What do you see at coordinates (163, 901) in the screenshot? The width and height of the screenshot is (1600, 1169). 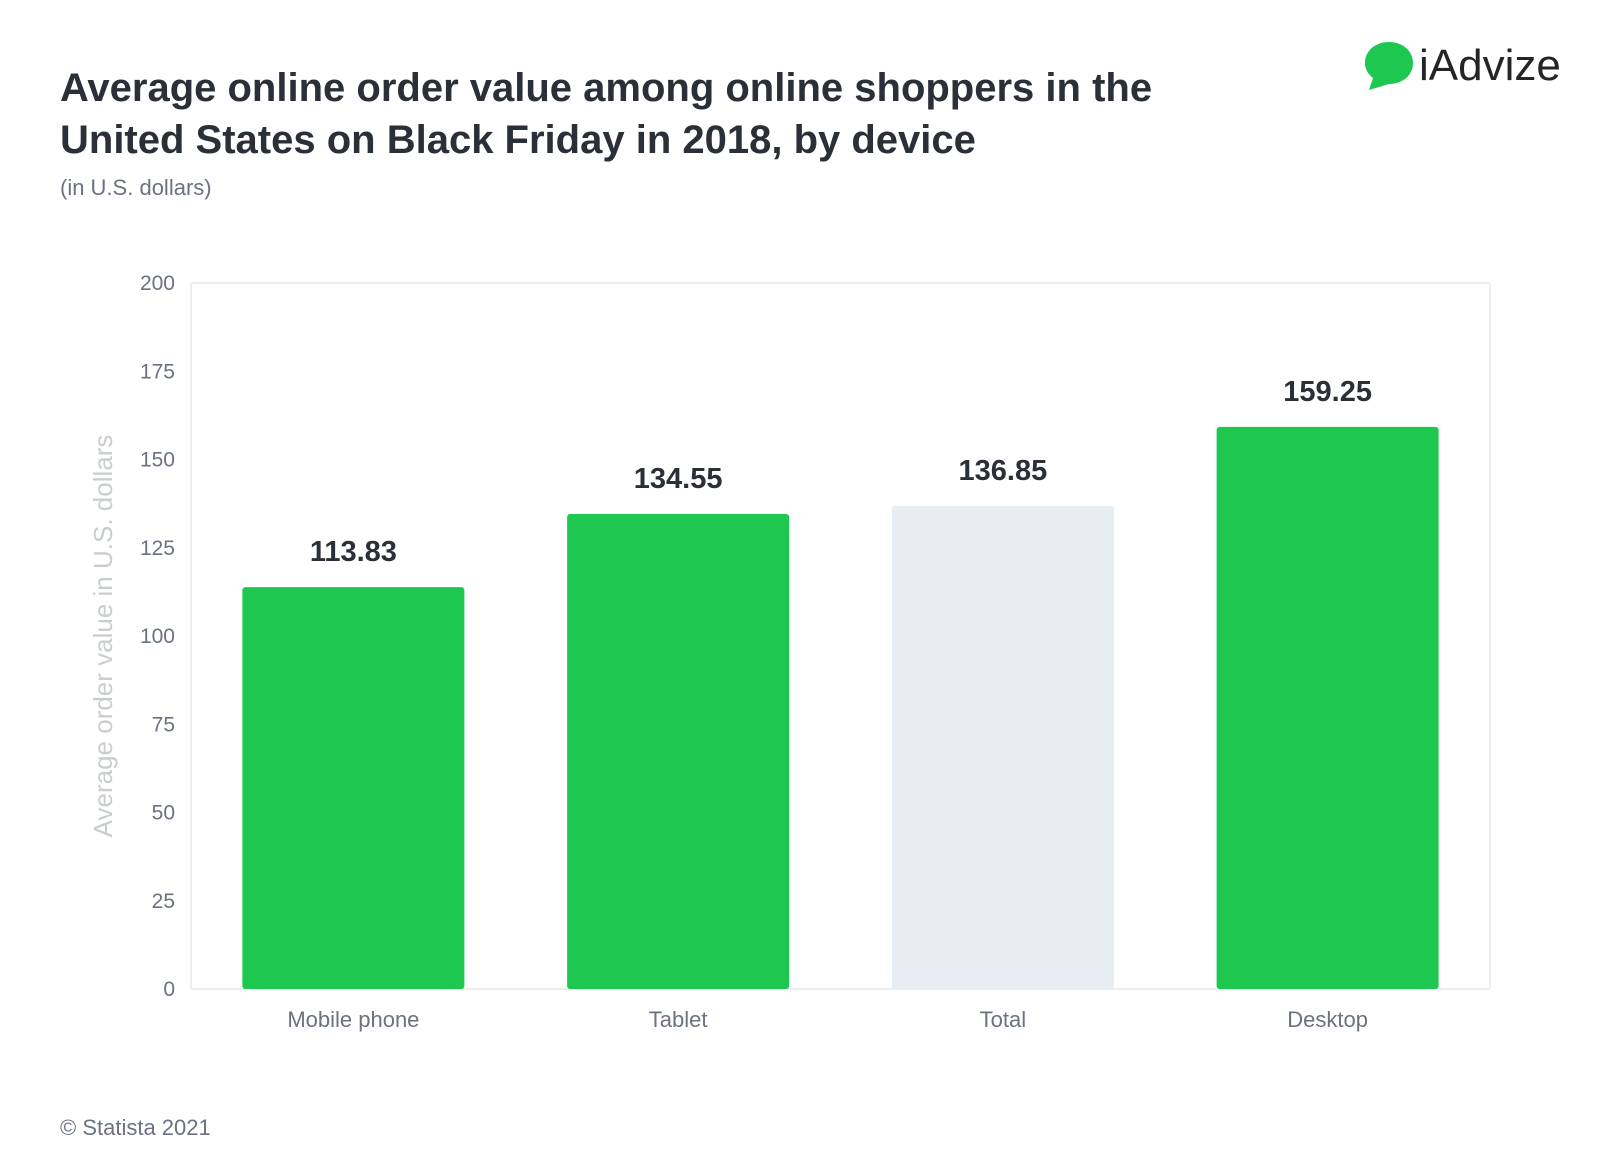 I see `y-tick-label: 25` at bounding box center [163, 901].